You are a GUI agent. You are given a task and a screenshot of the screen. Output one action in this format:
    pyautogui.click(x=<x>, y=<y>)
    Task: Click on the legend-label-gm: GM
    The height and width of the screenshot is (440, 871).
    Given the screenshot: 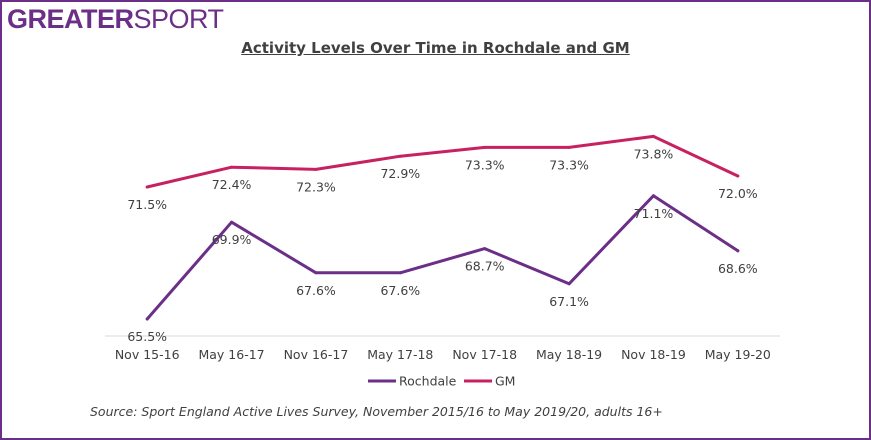 What is the action you would take?
    pyautogui.click(x=505, y=381)
    